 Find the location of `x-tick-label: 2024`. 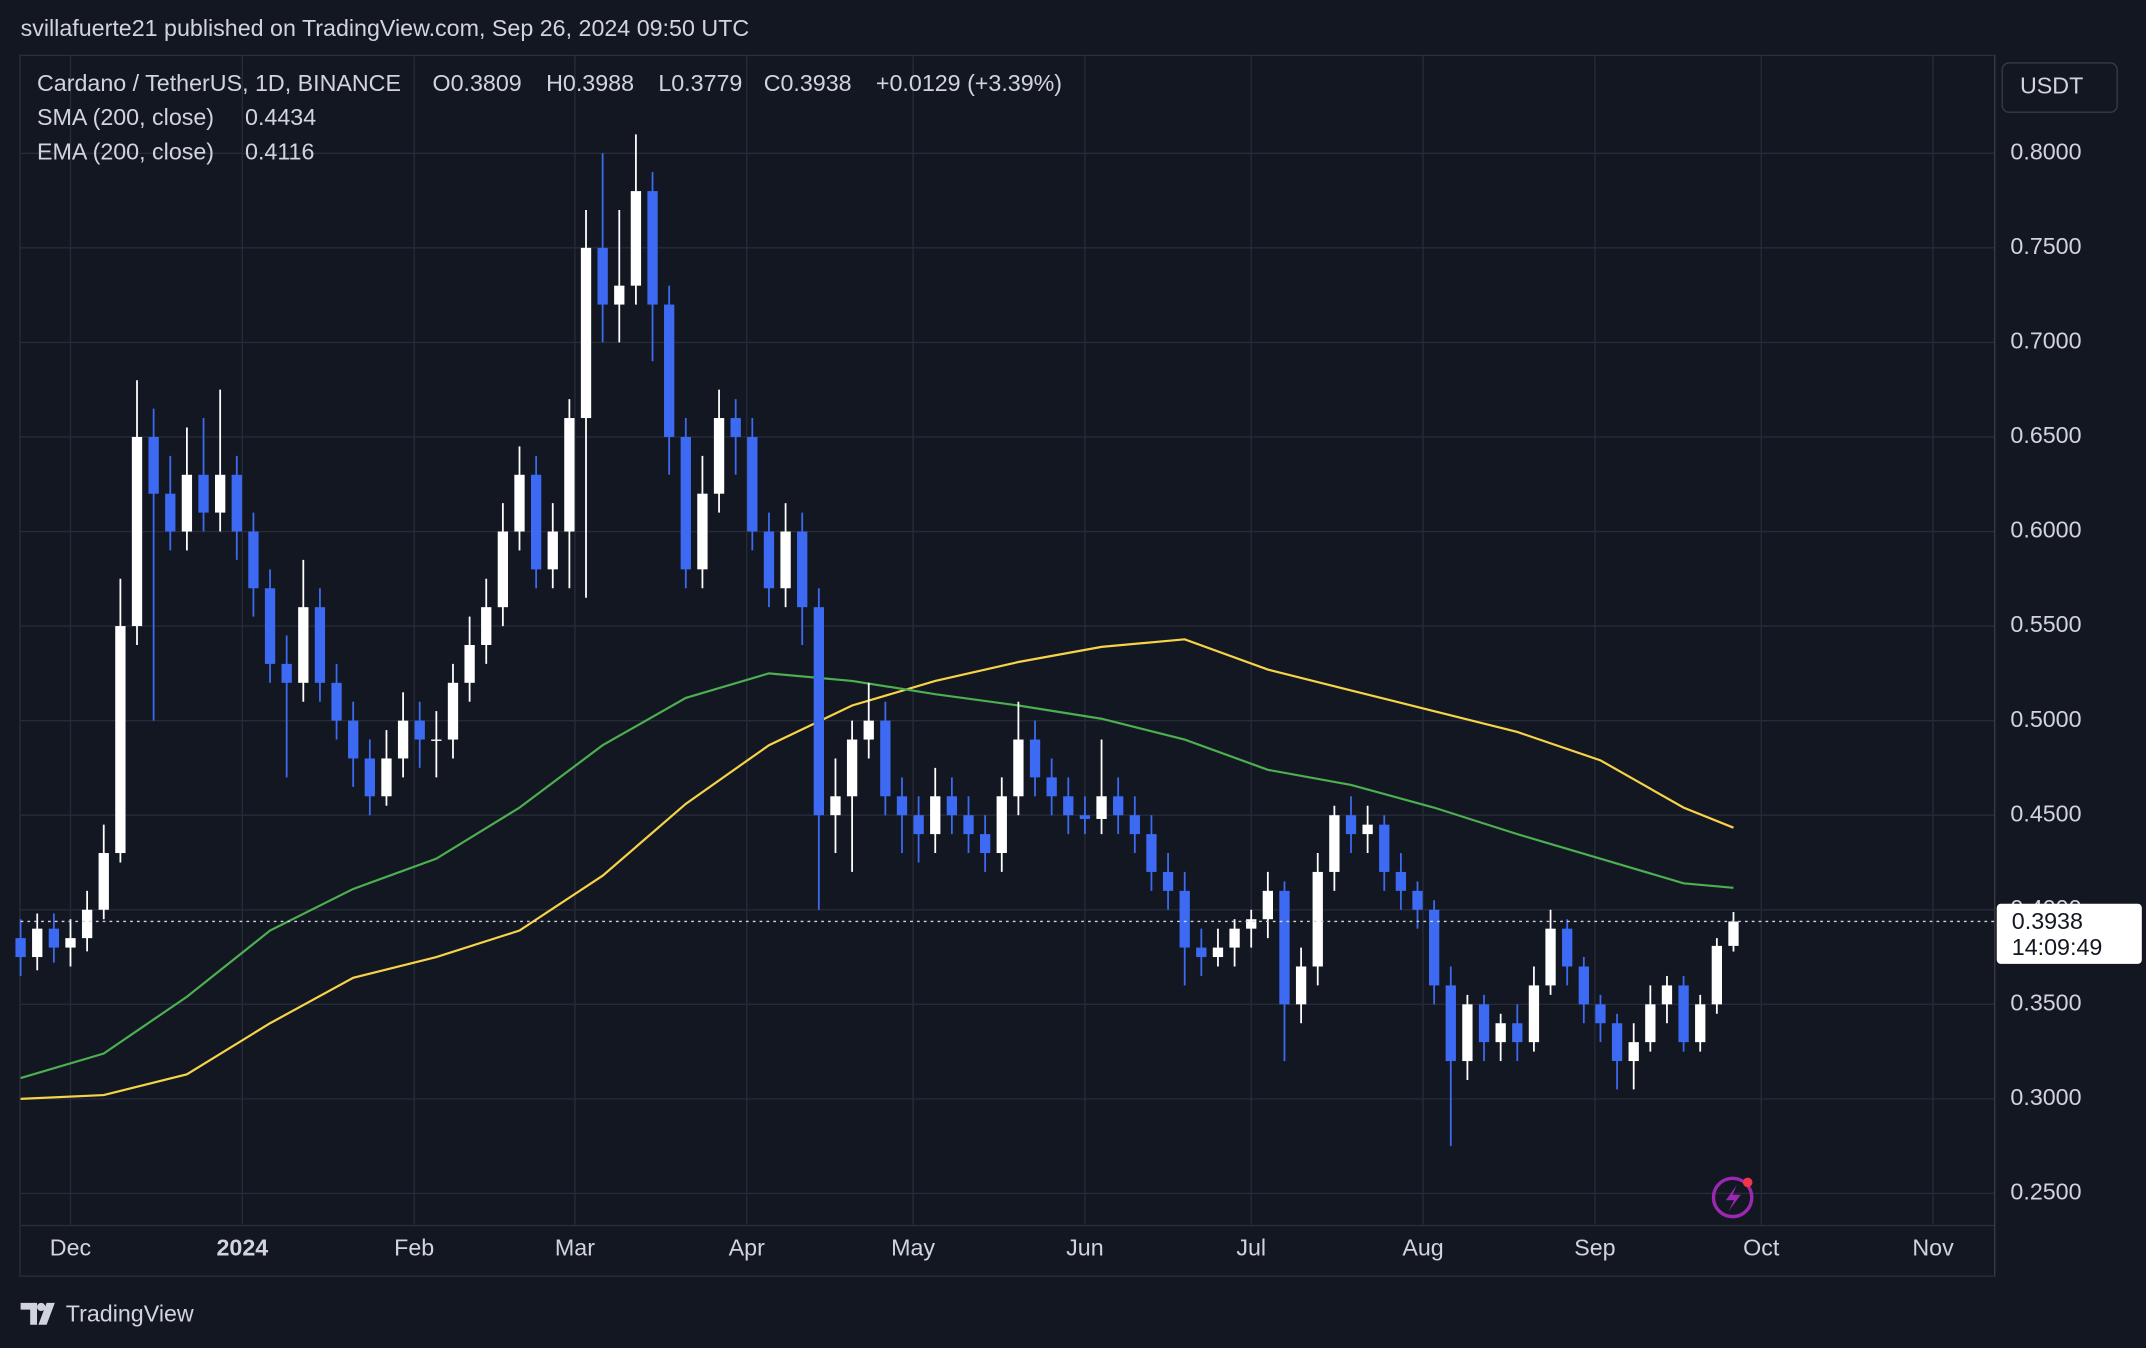

x-tick-label: 2024 is located at coordinates (242, 1248).